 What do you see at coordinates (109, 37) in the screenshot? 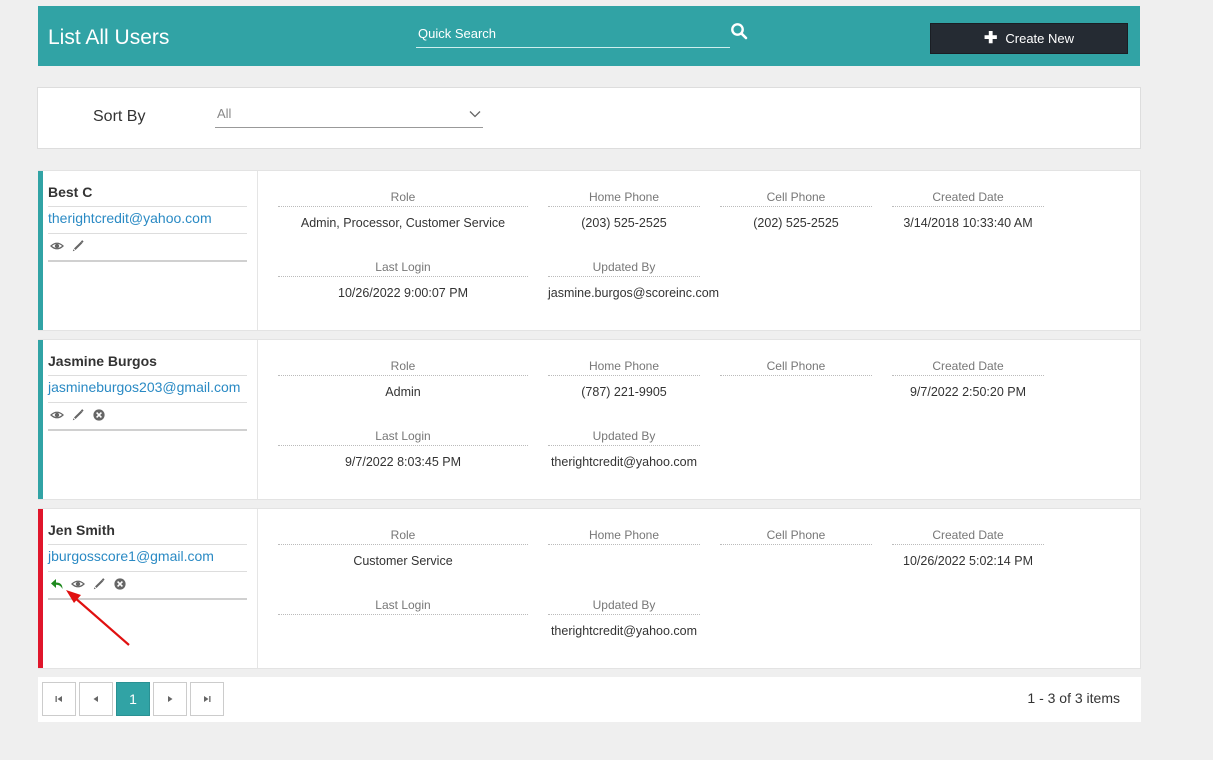
I see `page-title: List All Users` at bounding box center [109, 37].